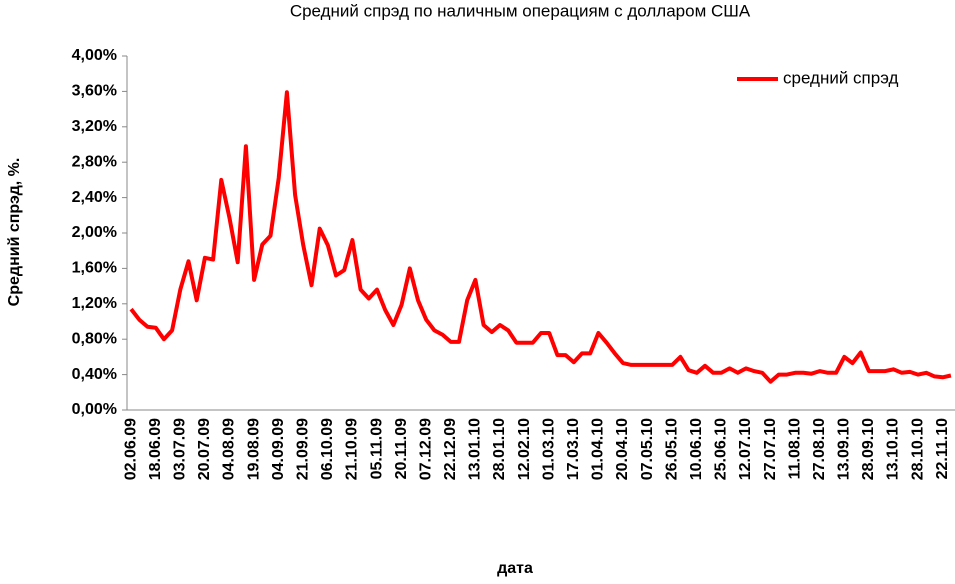 The height and width of the screenshot is (584, 955). Describe the element at coordinates (94, 409) in the screenshot. I see `y-tick-label: 0,00%` at that location.